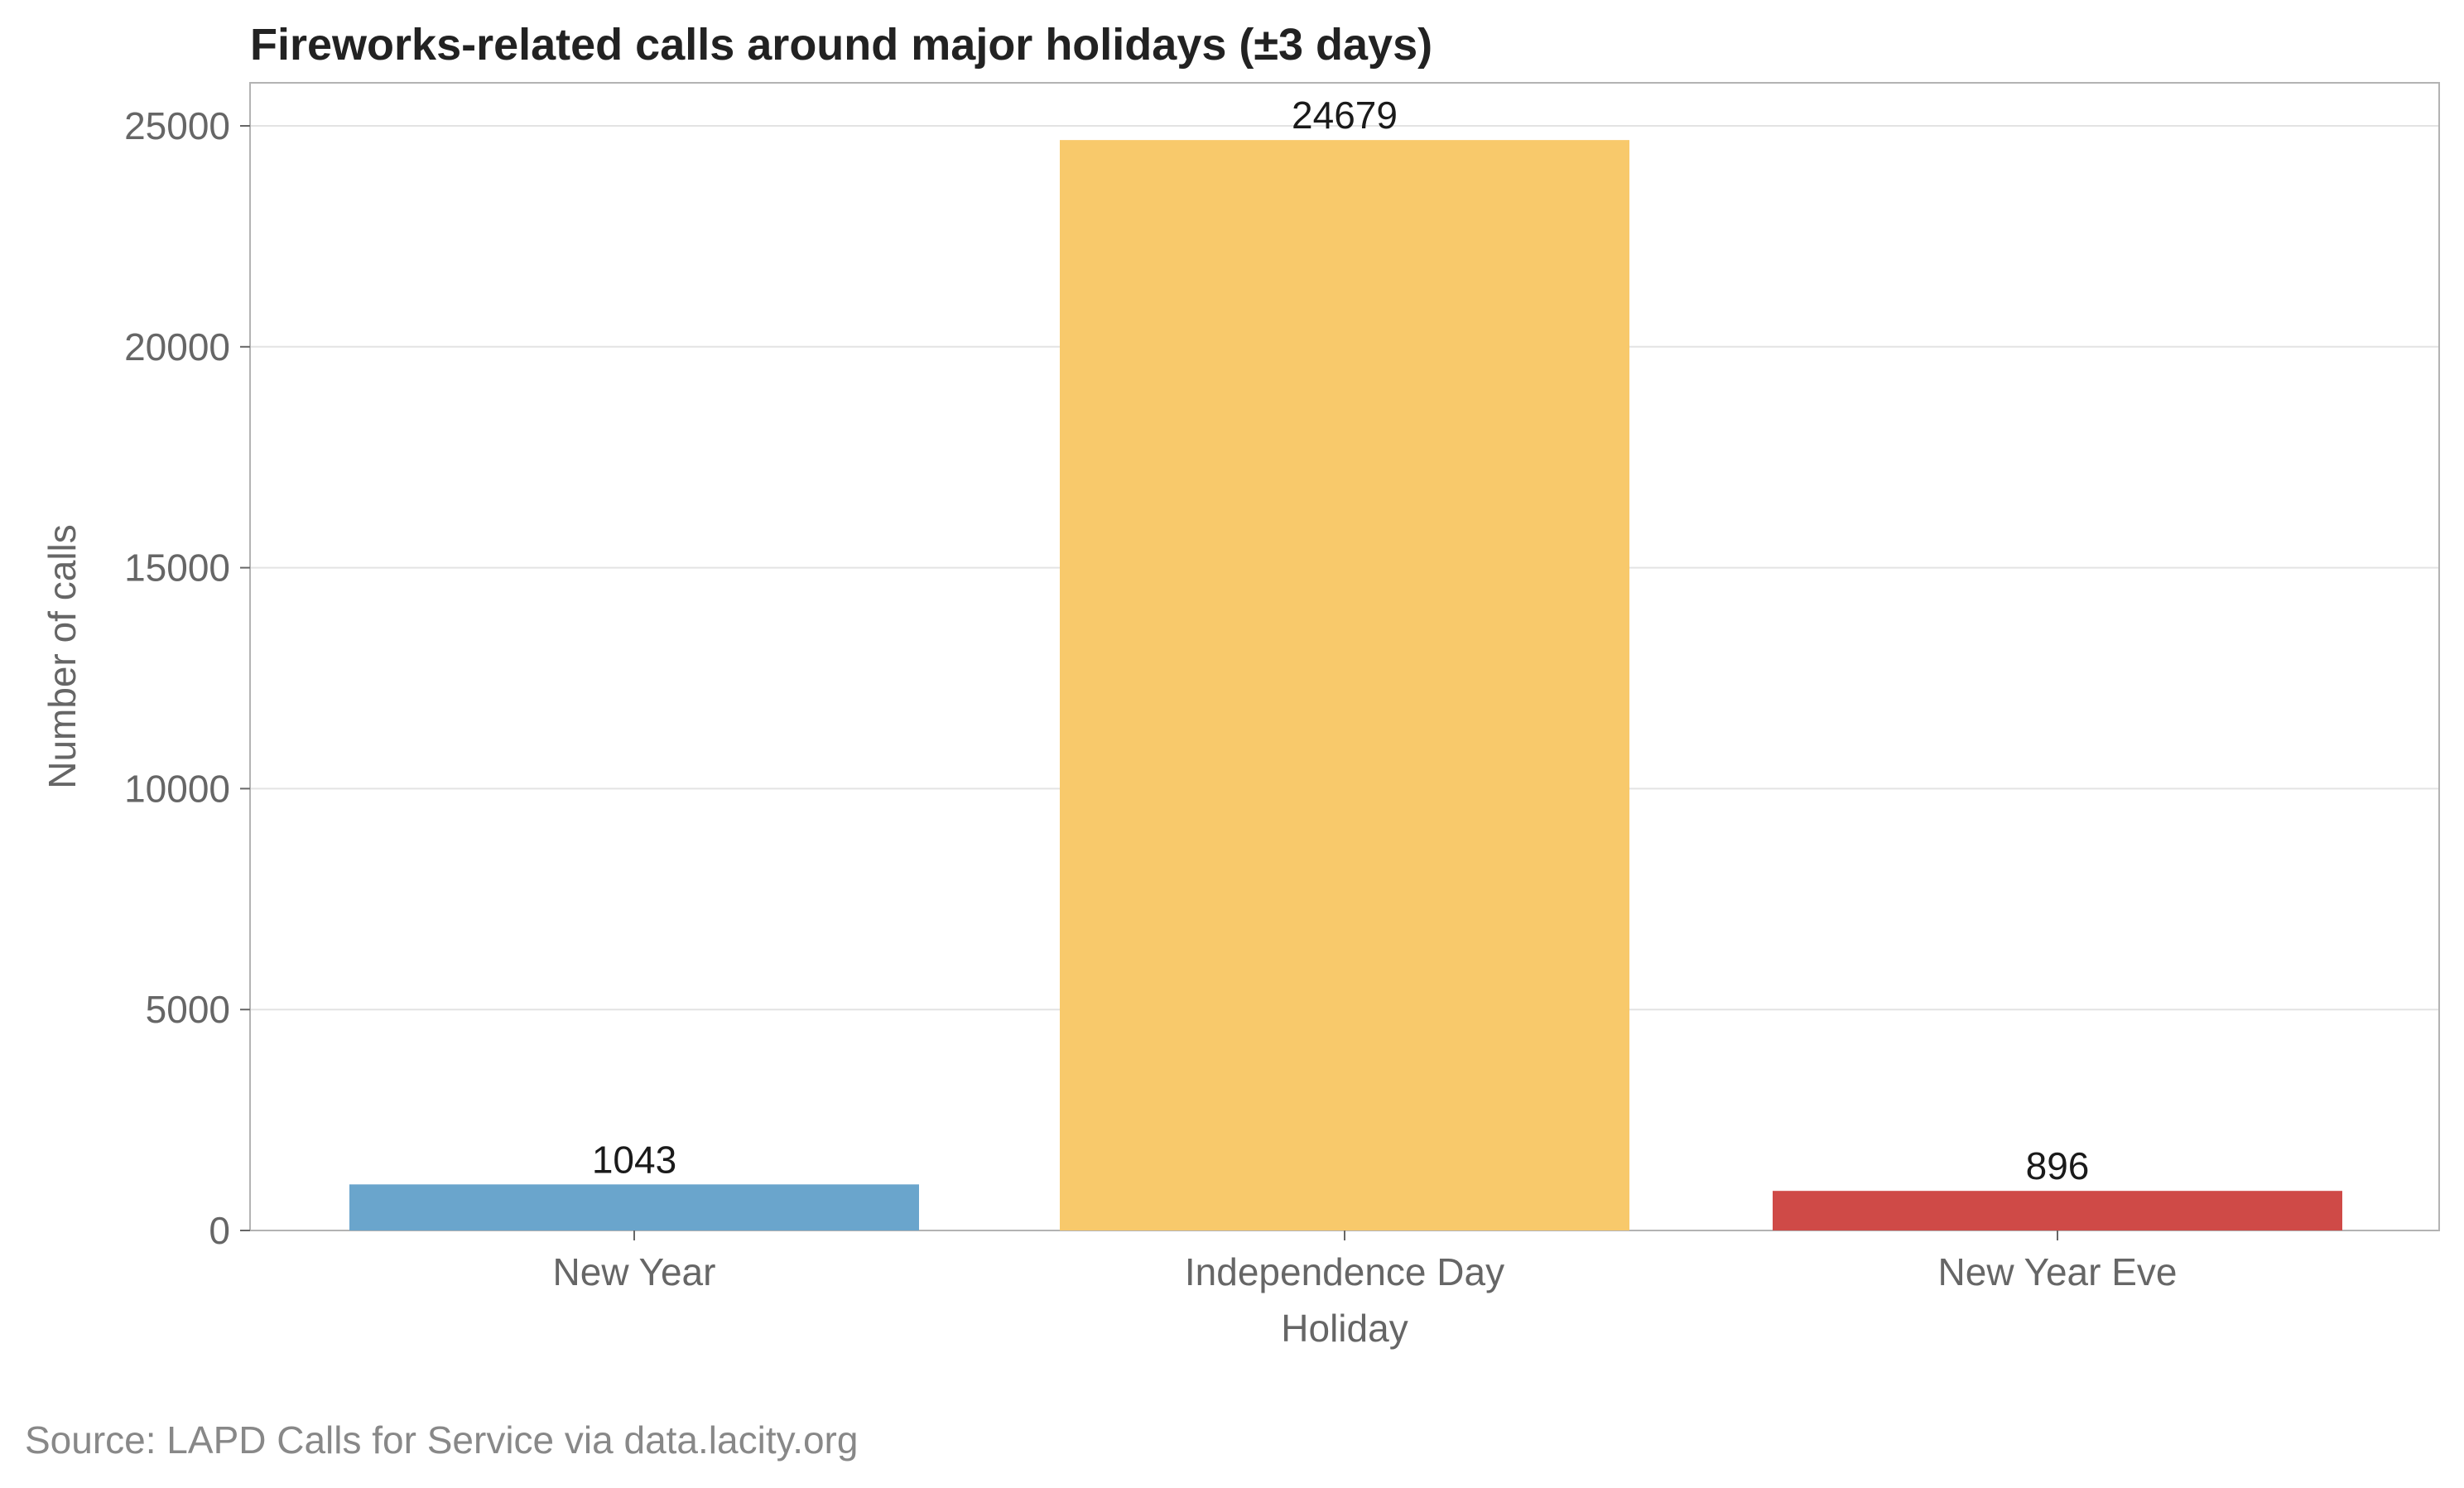  What do you see at coordinates (187, 678) in the screenshot?
I see `y-axis-ticks: 0 5000 10000 15000 20000 25000` at bounding box center [187, 678].